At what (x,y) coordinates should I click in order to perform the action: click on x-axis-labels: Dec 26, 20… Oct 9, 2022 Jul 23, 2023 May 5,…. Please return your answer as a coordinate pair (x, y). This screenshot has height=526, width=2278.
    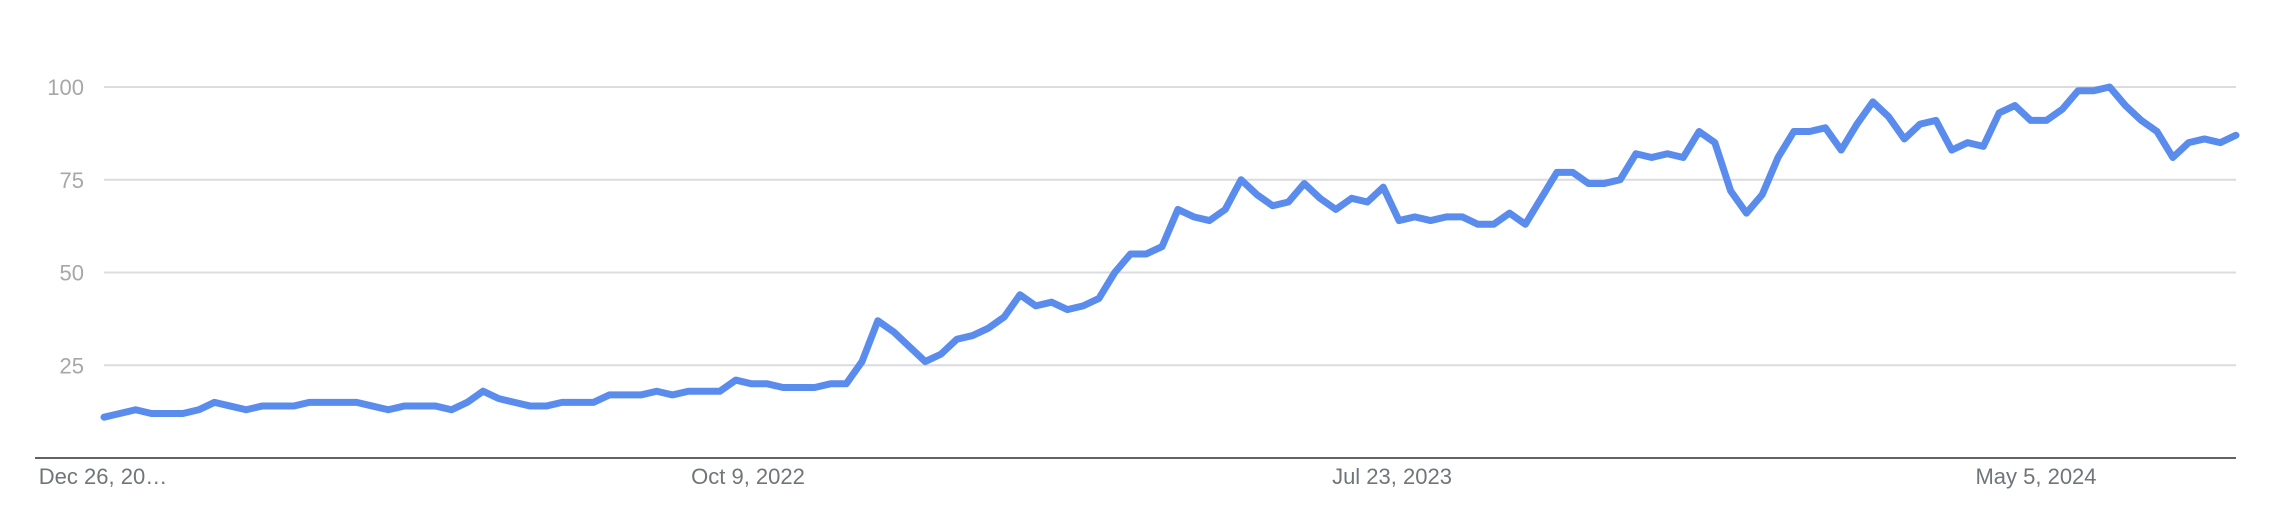
    Looking at the image, I should click on (1068, 476).